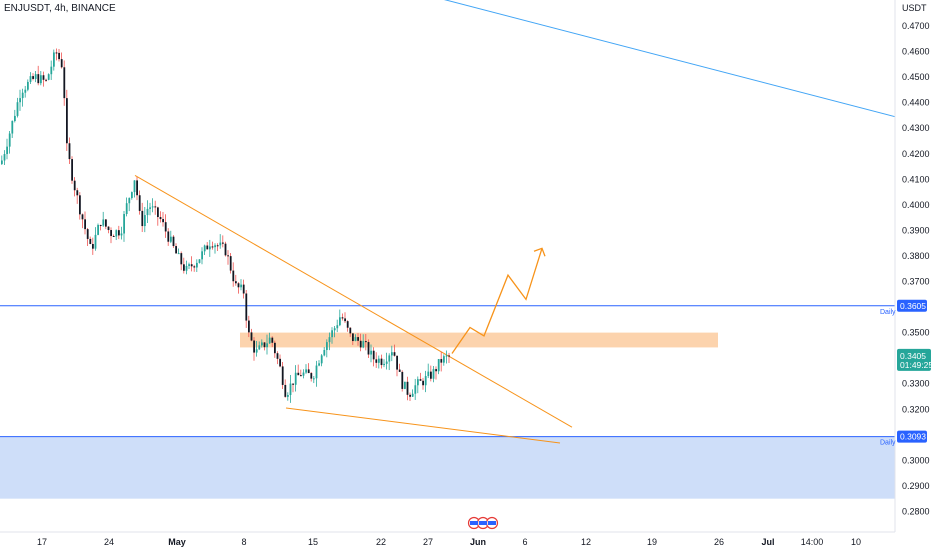 This screenshot has height=550, width=932. What do you see at coordinates (916, 103) in the screenshot?
I see `price-tick-label: 0.4400` at bounding box center [916, 103].